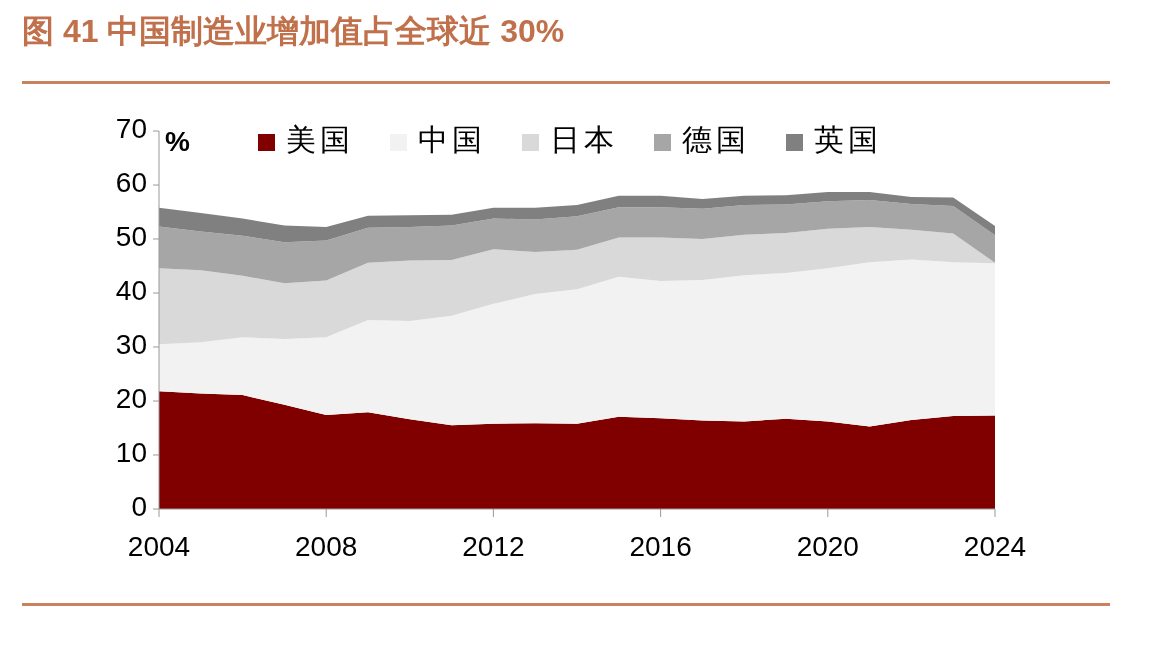  What do you see at coordinates (293, 31) in the screenshot?
I see `chart-title: 图 41 中国制造业增加值占全球近 30%` at bounding box center [293, 31].